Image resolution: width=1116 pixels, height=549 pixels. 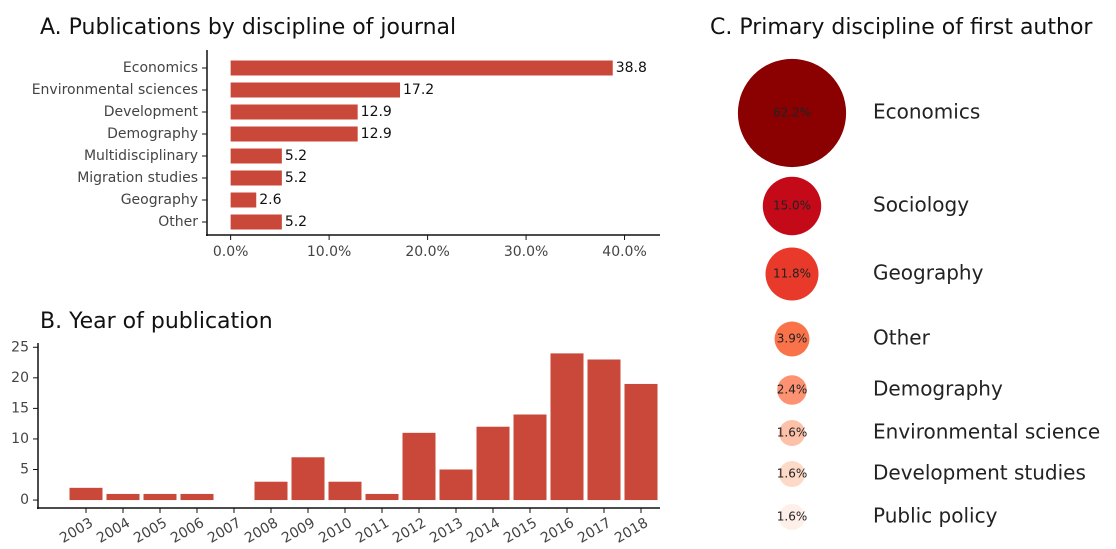 I want to click on value-label: 62.2%, so click(x=792, y=113).